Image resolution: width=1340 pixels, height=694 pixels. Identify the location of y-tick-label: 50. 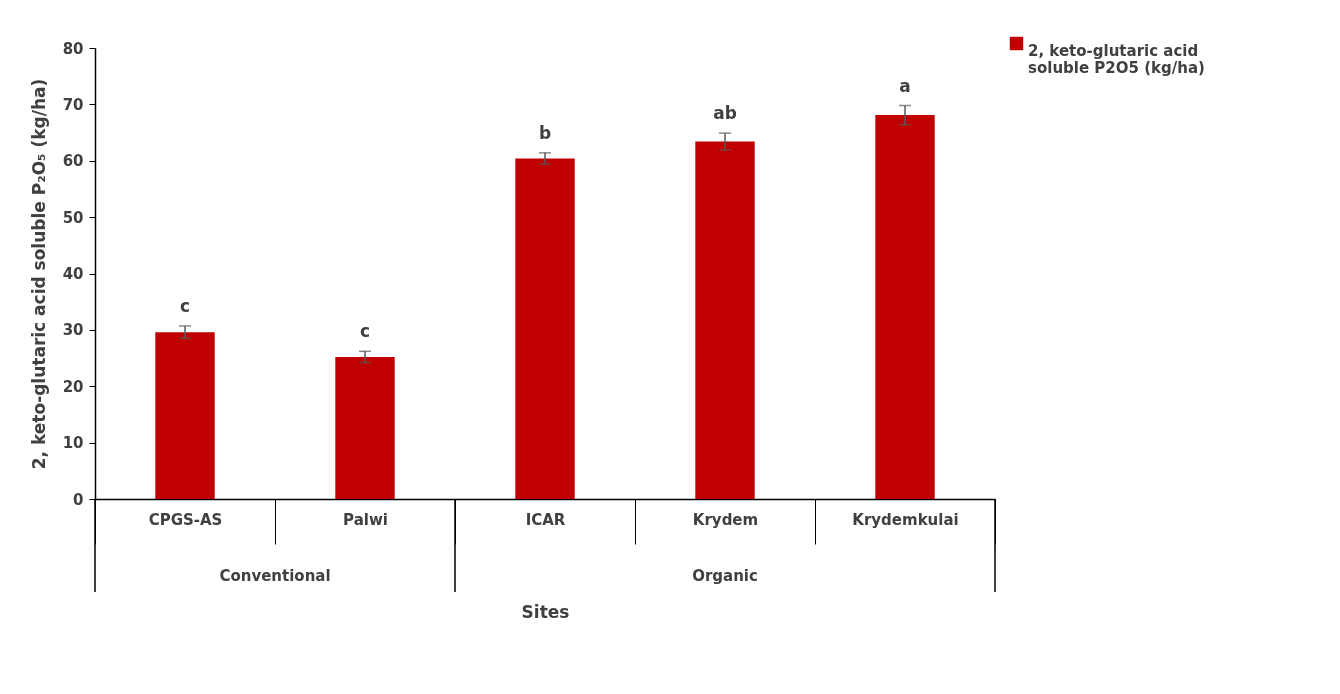
(73, 217).